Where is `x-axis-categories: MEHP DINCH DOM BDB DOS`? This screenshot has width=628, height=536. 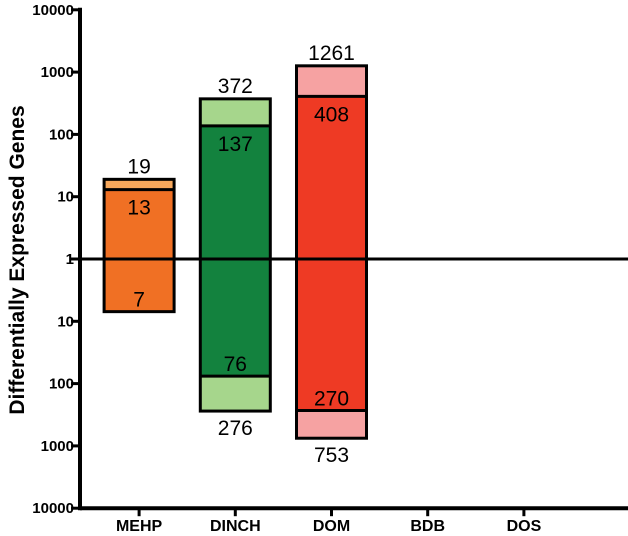 x-axis-categories: MEHP DINCH DOM BDB DOS is located at coordinates (329, 521).